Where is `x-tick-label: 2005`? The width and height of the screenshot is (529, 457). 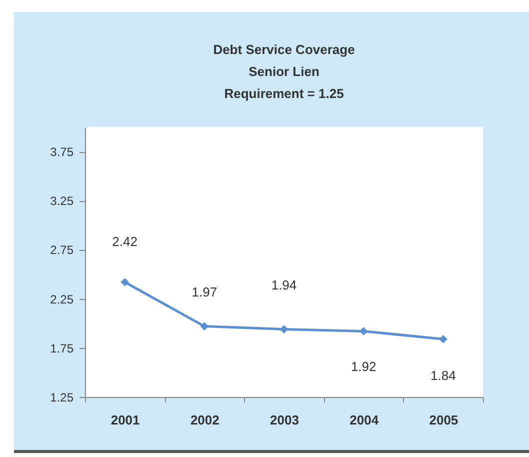 x-tick-label: 2005 is located at coordinates (443, 420).